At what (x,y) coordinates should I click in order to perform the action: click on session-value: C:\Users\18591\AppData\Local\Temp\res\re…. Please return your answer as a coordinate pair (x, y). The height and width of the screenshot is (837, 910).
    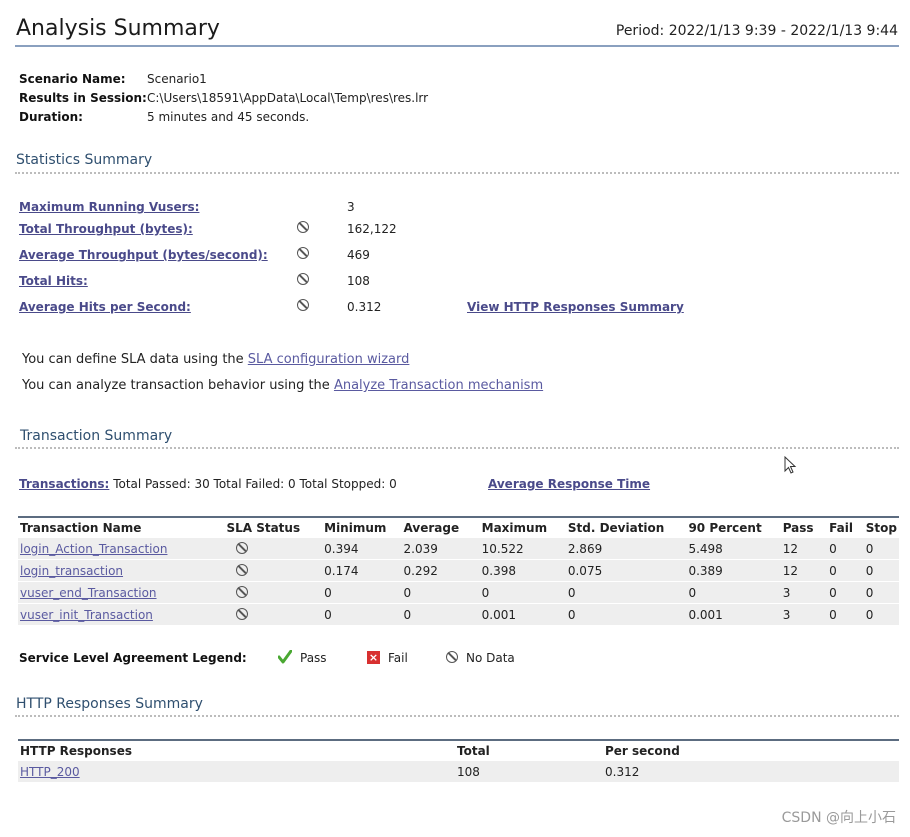
    Looking at the image, I should click on (288, 98).